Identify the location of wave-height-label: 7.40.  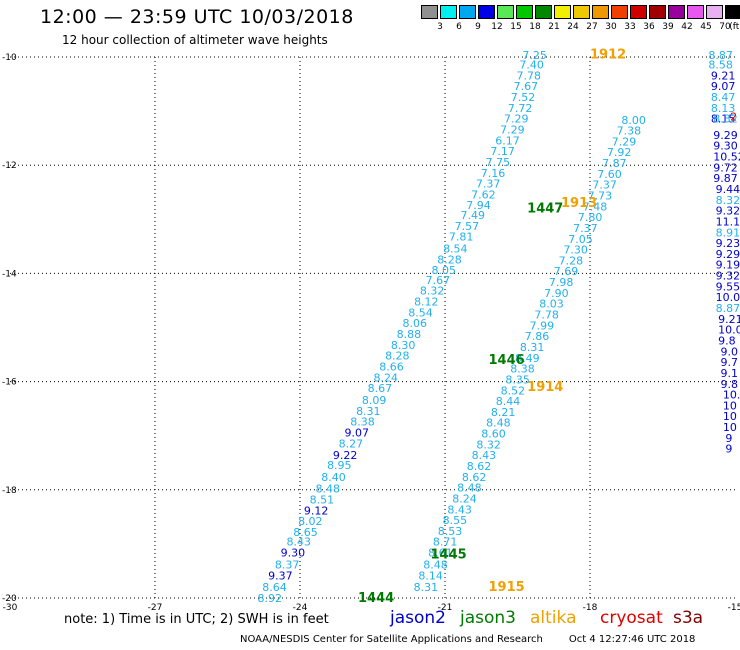
(531, 65).